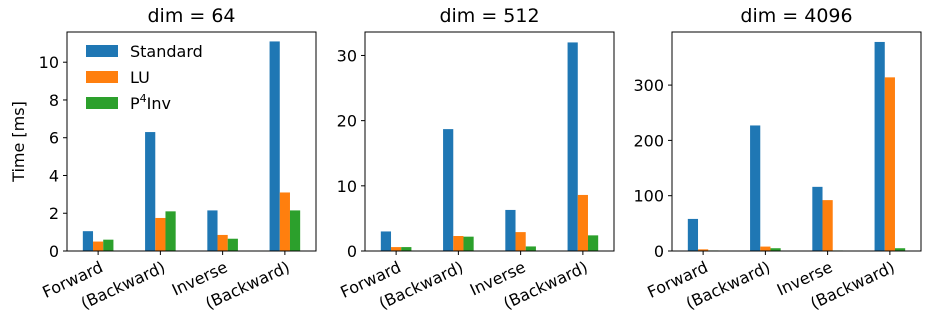 Image resolution: width=935 pixels, height=323 pixels. I want to click on legend-label-p4inv: P4Inv, so click(150, 102).